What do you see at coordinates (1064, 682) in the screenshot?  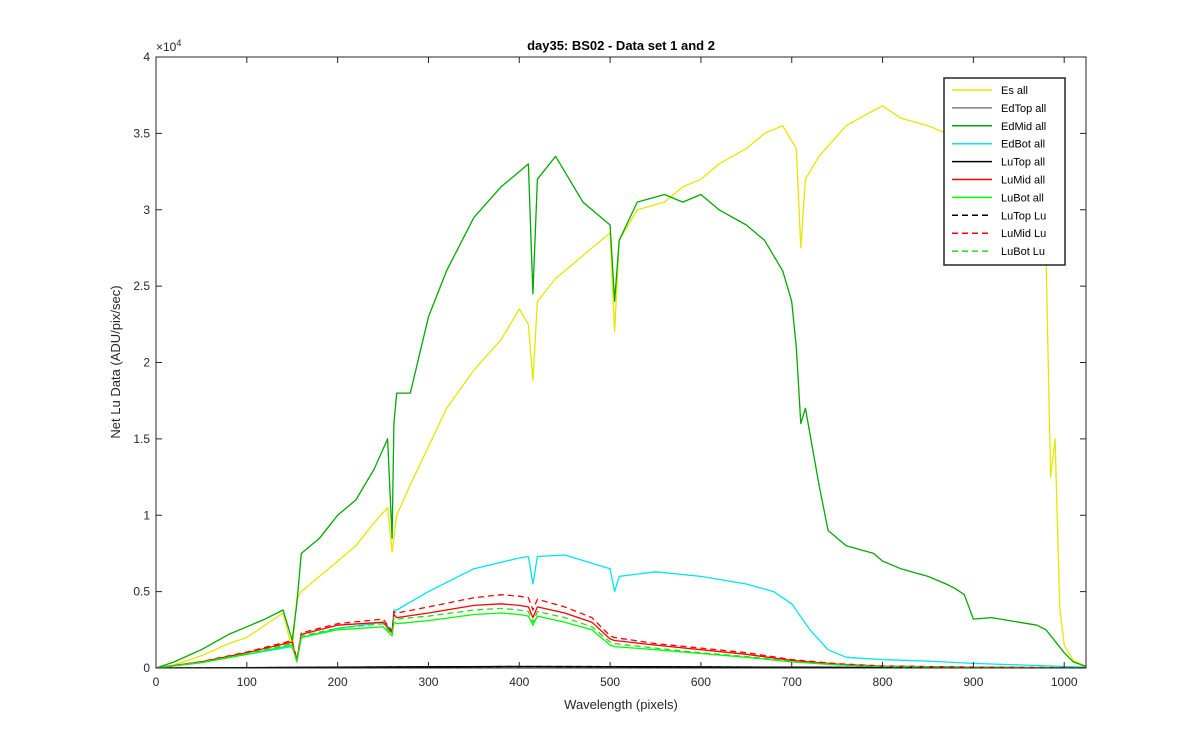 I see `x-tick-label: 1000` at bounding box center [1064, 682].